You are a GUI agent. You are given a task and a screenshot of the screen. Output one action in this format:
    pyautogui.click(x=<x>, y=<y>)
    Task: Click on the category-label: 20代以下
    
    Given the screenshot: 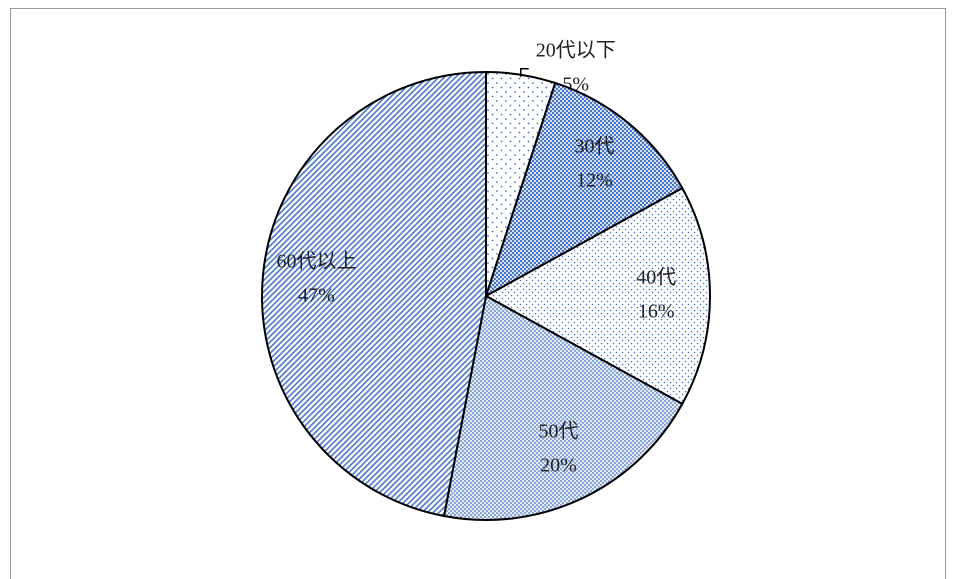 What is the action you would take?
    pyautogui.click(x=576, y=49)
    